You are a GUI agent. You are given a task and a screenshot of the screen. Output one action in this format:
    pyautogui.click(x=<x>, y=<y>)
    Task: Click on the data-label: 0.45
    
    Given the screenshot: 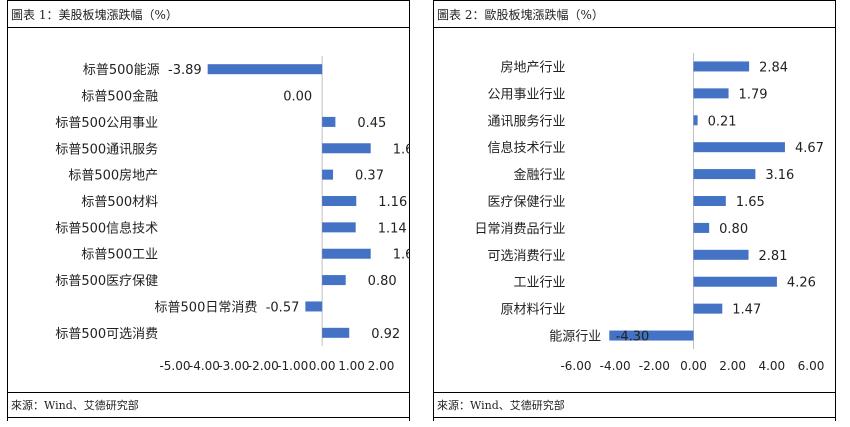 What is the action you would take?
    pyautogui.click(x=371, y=123)
    